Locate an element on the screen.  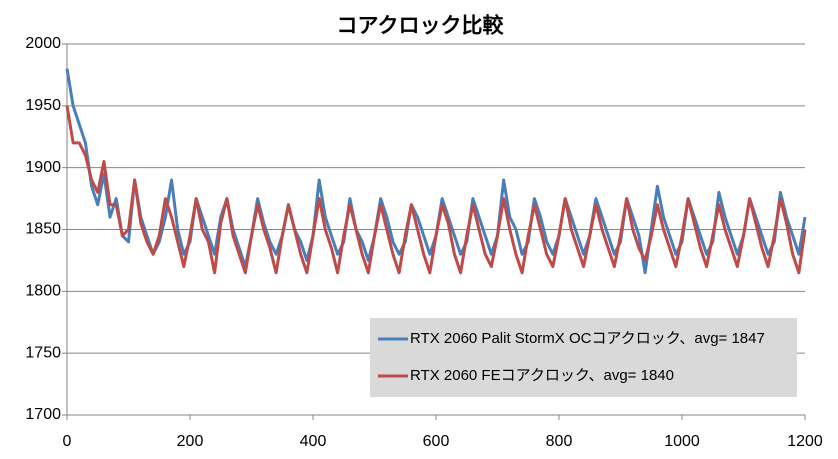
x-tick-label: 0 is located at coordinates (67, 441).